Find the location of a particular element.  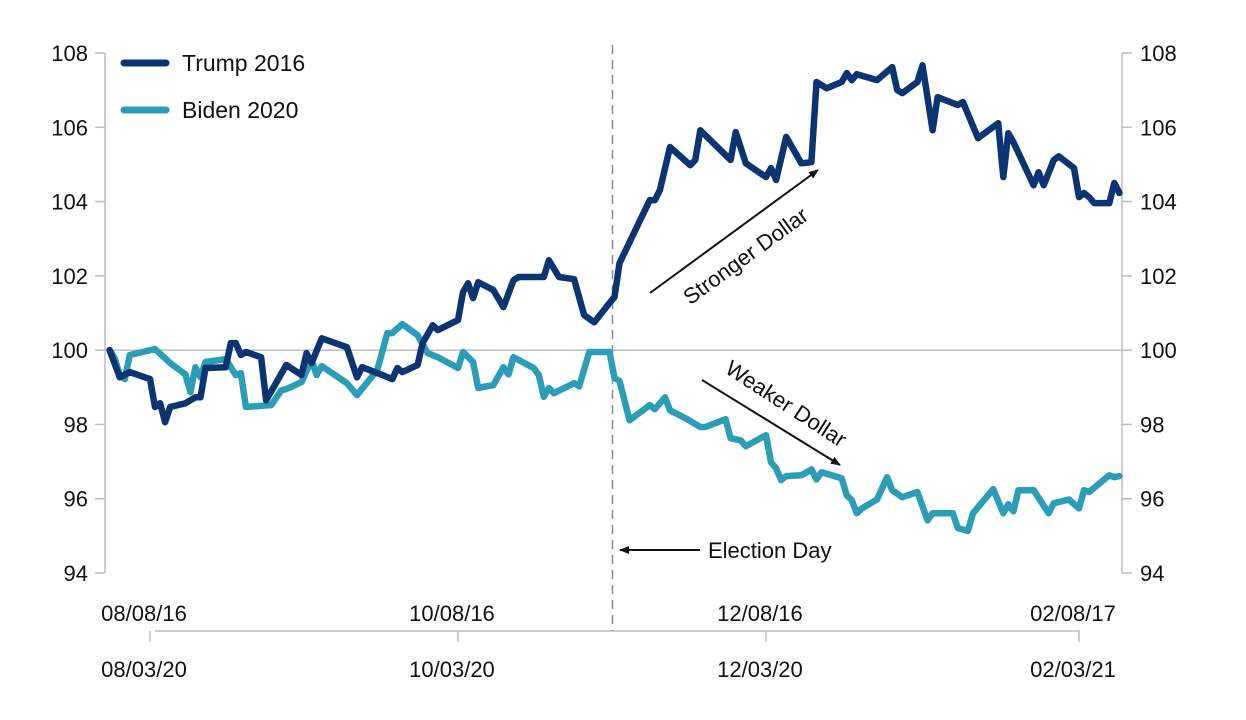

x-tick-label-2020: 02/03/21 is located at coordinates (1073, 669).